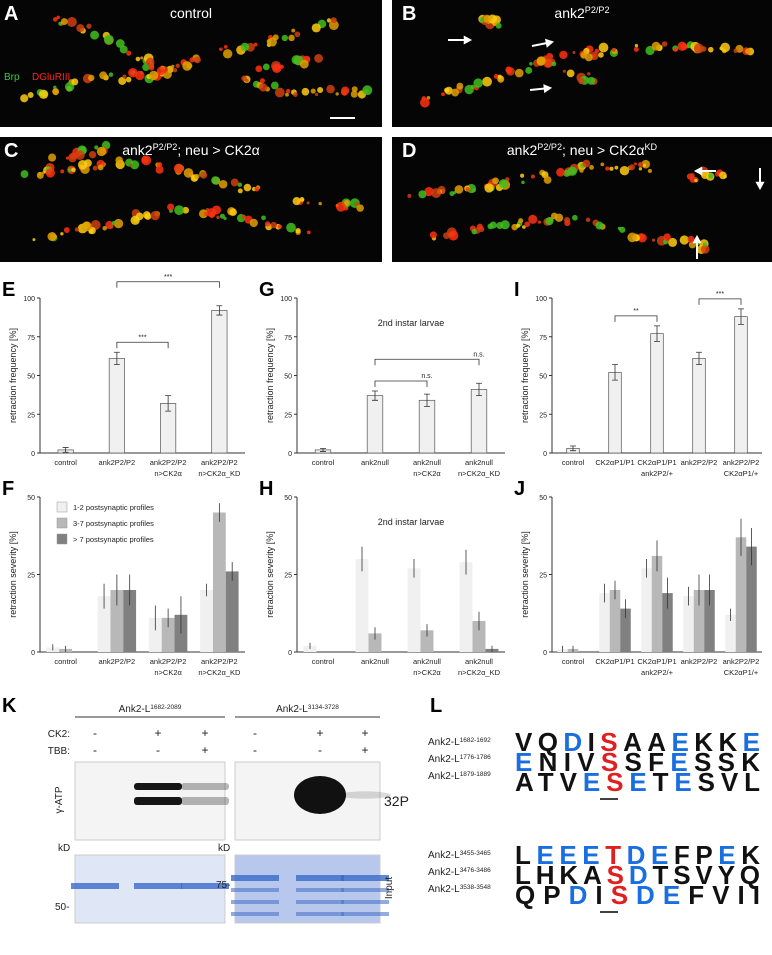  I want to click on sequence-label-part: 3476-3486, so click(475, 870).